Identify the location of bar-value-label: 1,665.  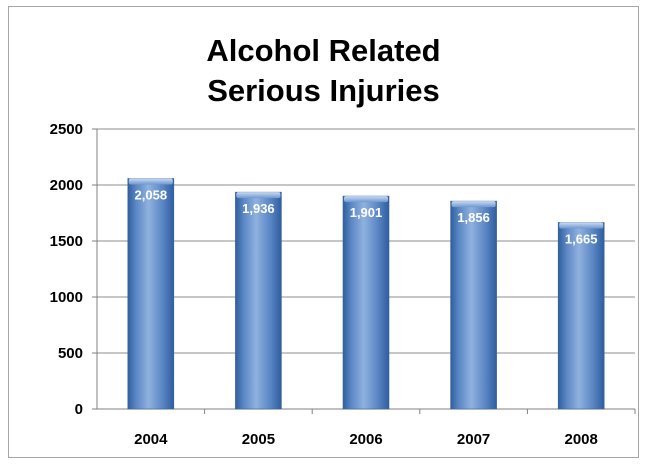
(581, 239).